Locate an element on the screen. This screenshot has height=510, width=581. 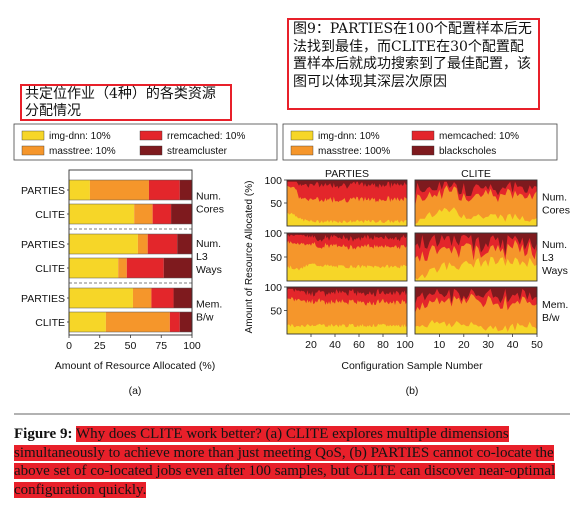
legend-b-label: img-dnn: 10% is located at coordinates (349, 136).